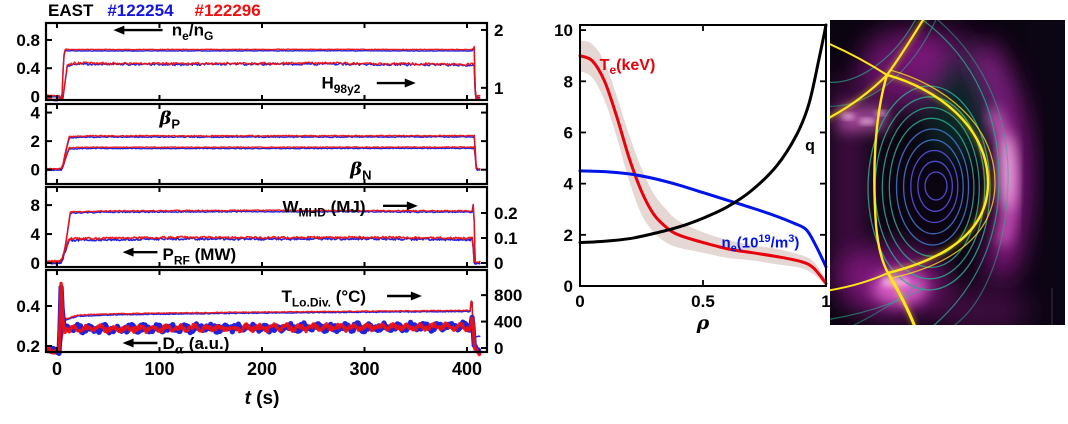 The height and width of the screenshot is (424, 1068). What do you see at coordinates (169, 120) in the screenshot?
I see `svg-text: βP` at bounding box center [169, 120].